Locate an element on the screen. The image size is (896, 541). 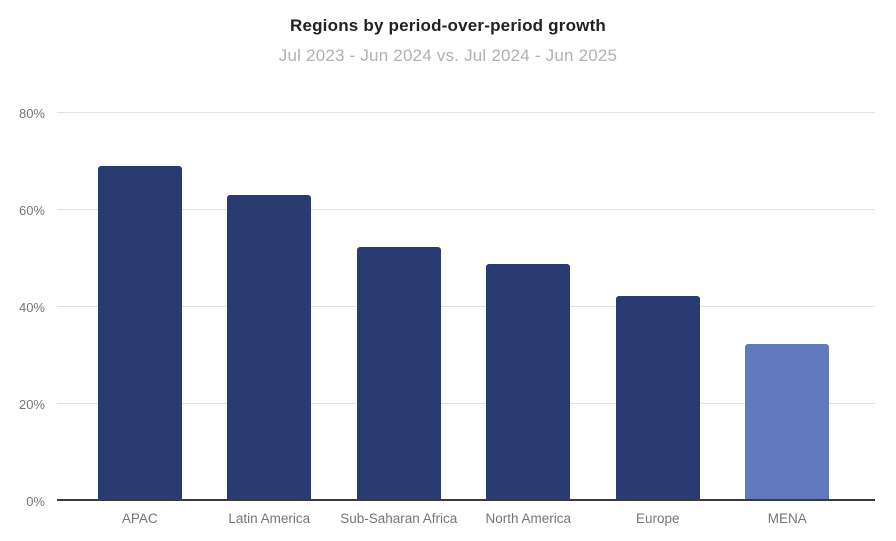
bar-apac is located at coordinates (139, 333).